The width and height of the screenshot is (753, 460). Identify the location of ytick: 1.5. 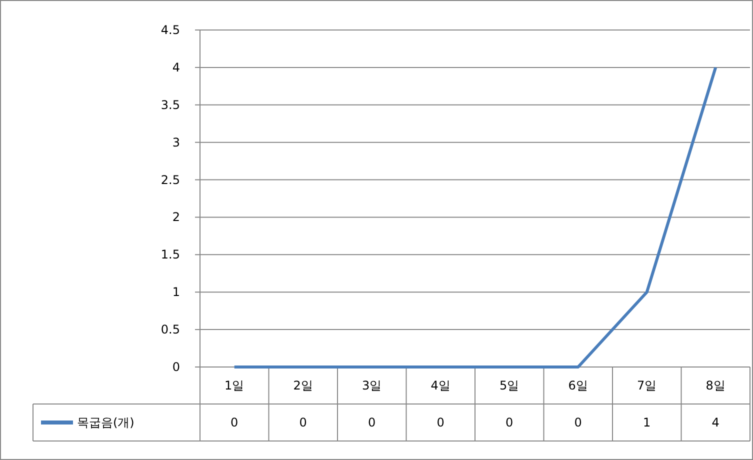
(170, 255).